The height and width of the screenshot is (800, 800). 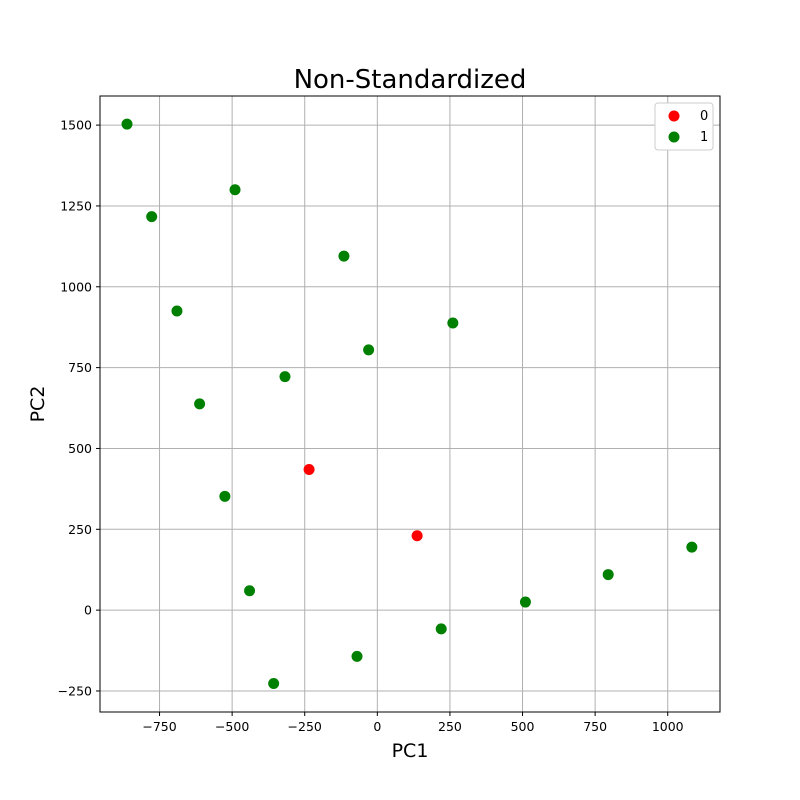 I want to click on legend-label-1: 1, so click(x=704, y=137).